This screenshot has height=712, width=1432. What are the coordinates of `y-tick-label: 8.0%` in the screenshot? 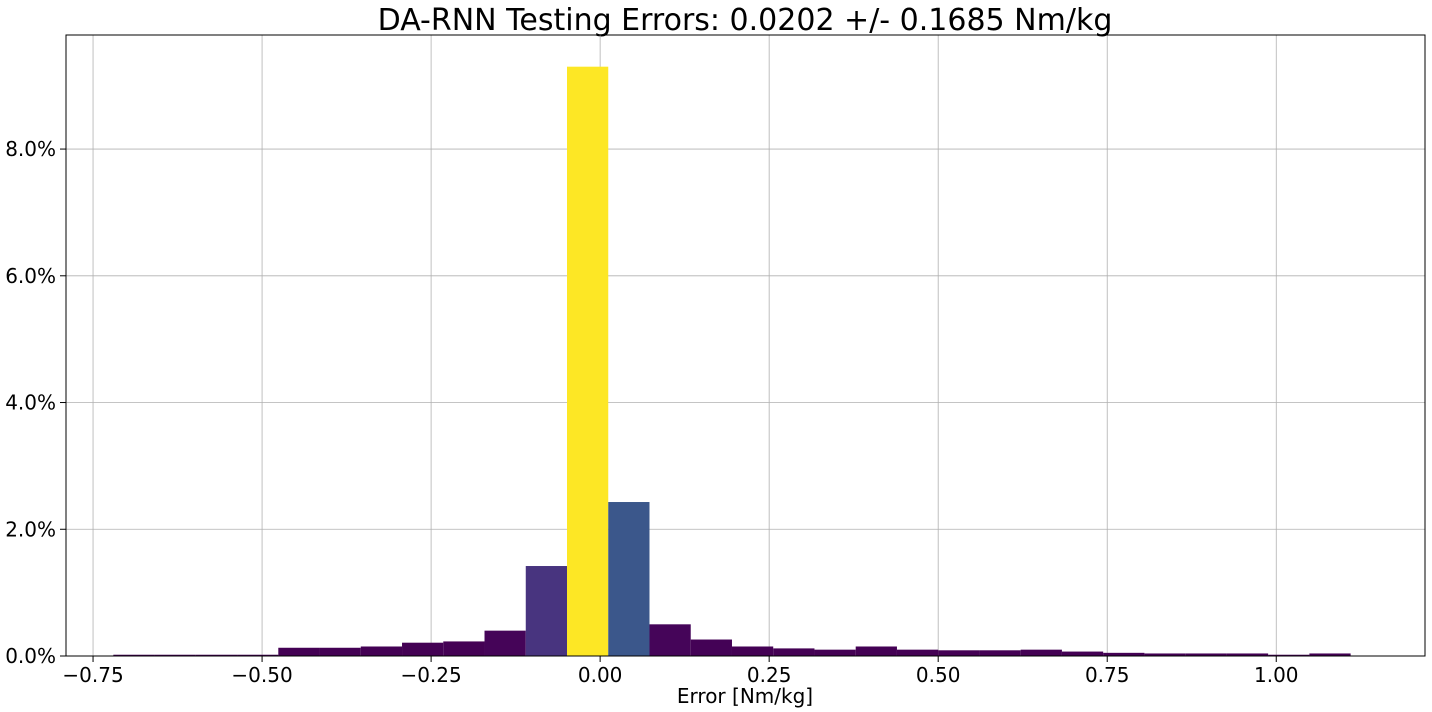 It's located at (30, 149).